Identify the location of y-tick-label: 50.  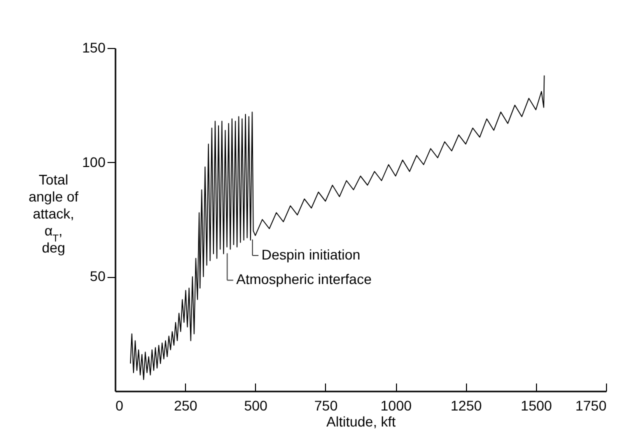
(98, 276).